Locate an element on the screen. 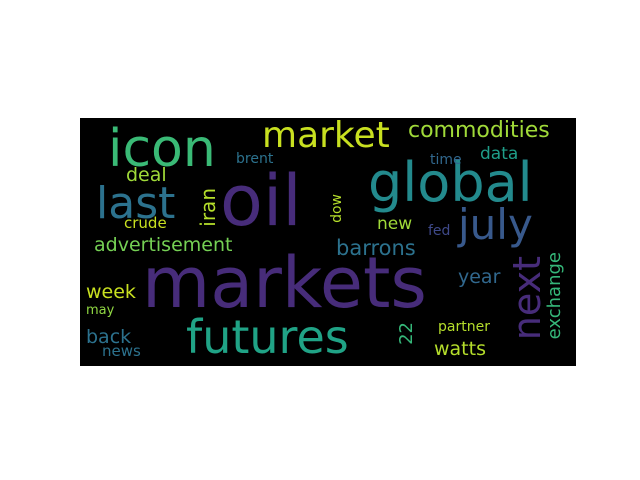 The width and height of the screenshot is (640, 480). word-back: back is located at coordinates (109, 337).